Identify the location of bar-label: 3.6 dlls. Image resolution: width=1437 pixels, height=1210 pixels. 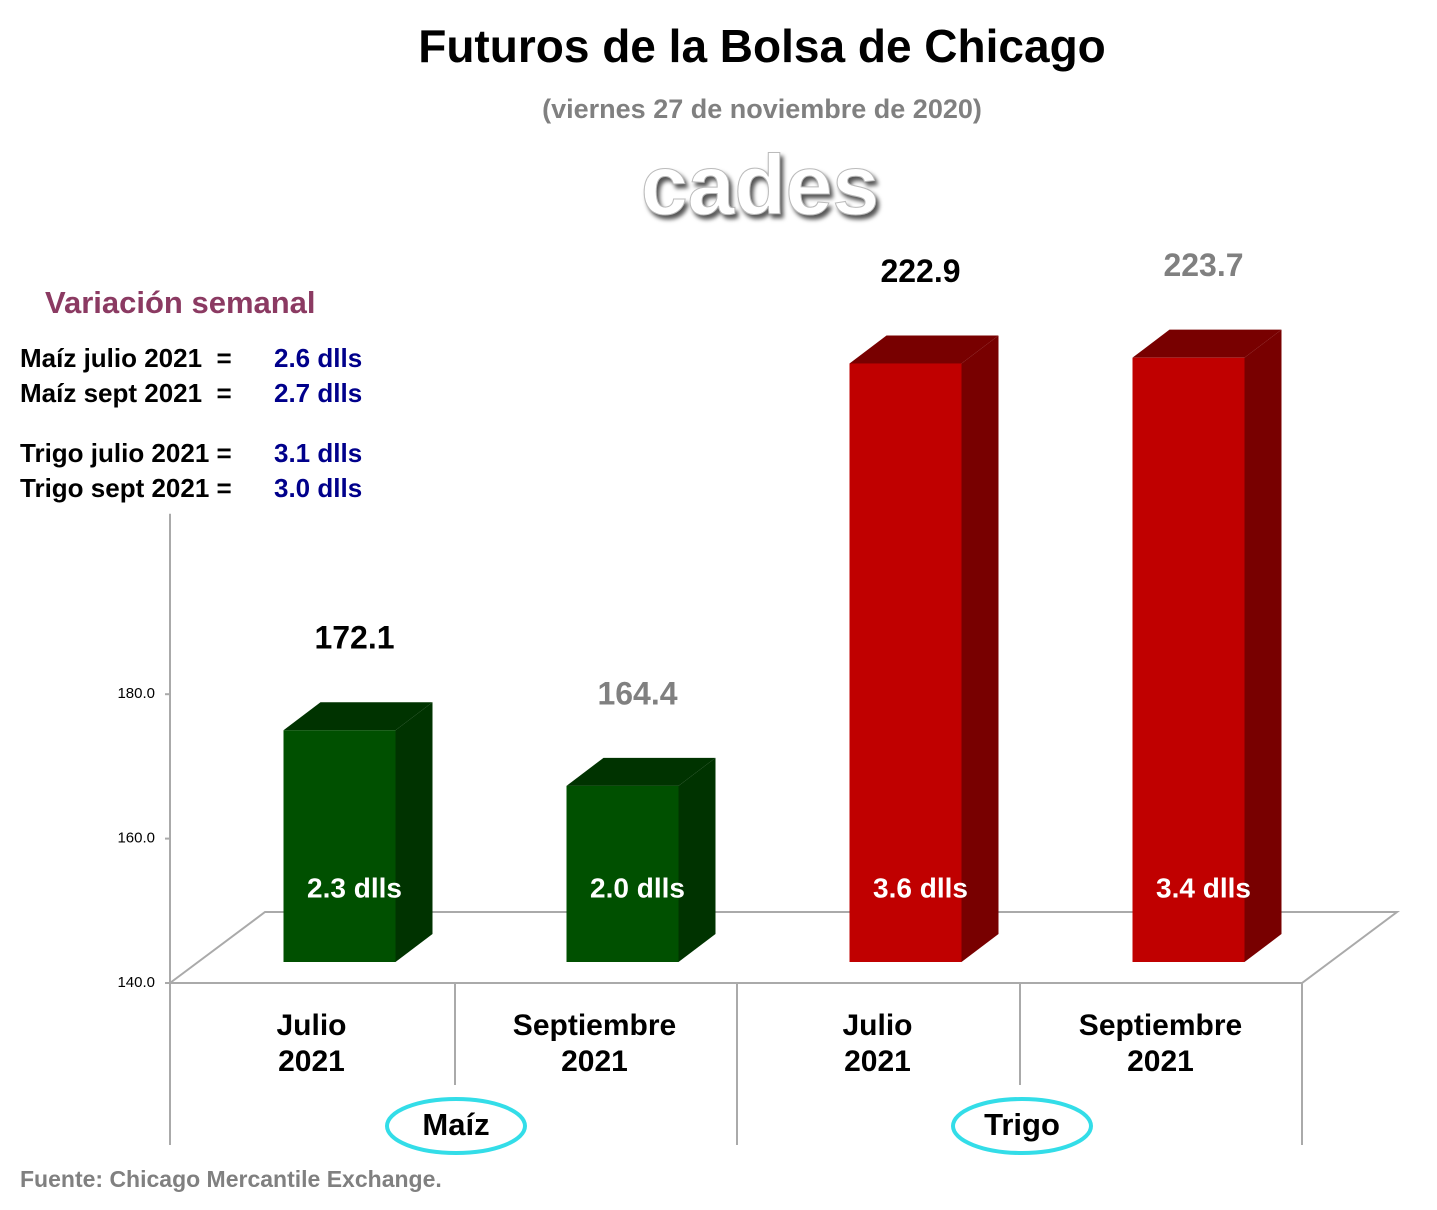
(920, 887).